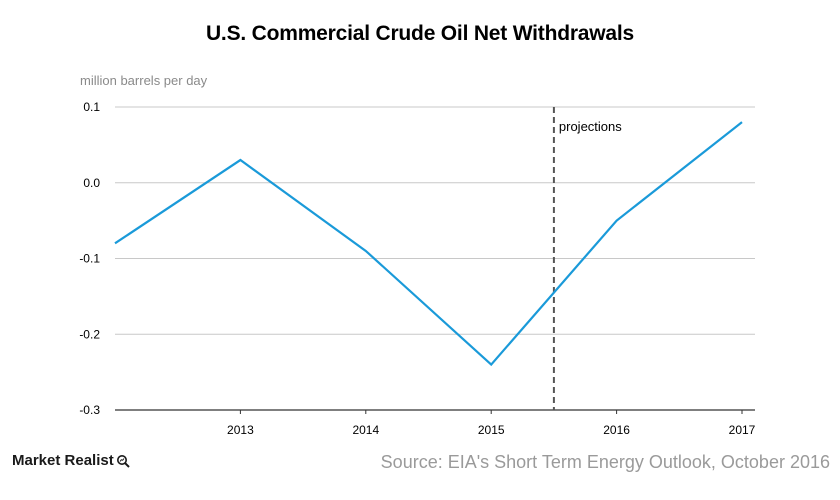 The height and width of the screenshot is (500, 840). Describe the element at coordinates (365, 430) in the screenshot. I see `x-tick-label: 2014` at that location.